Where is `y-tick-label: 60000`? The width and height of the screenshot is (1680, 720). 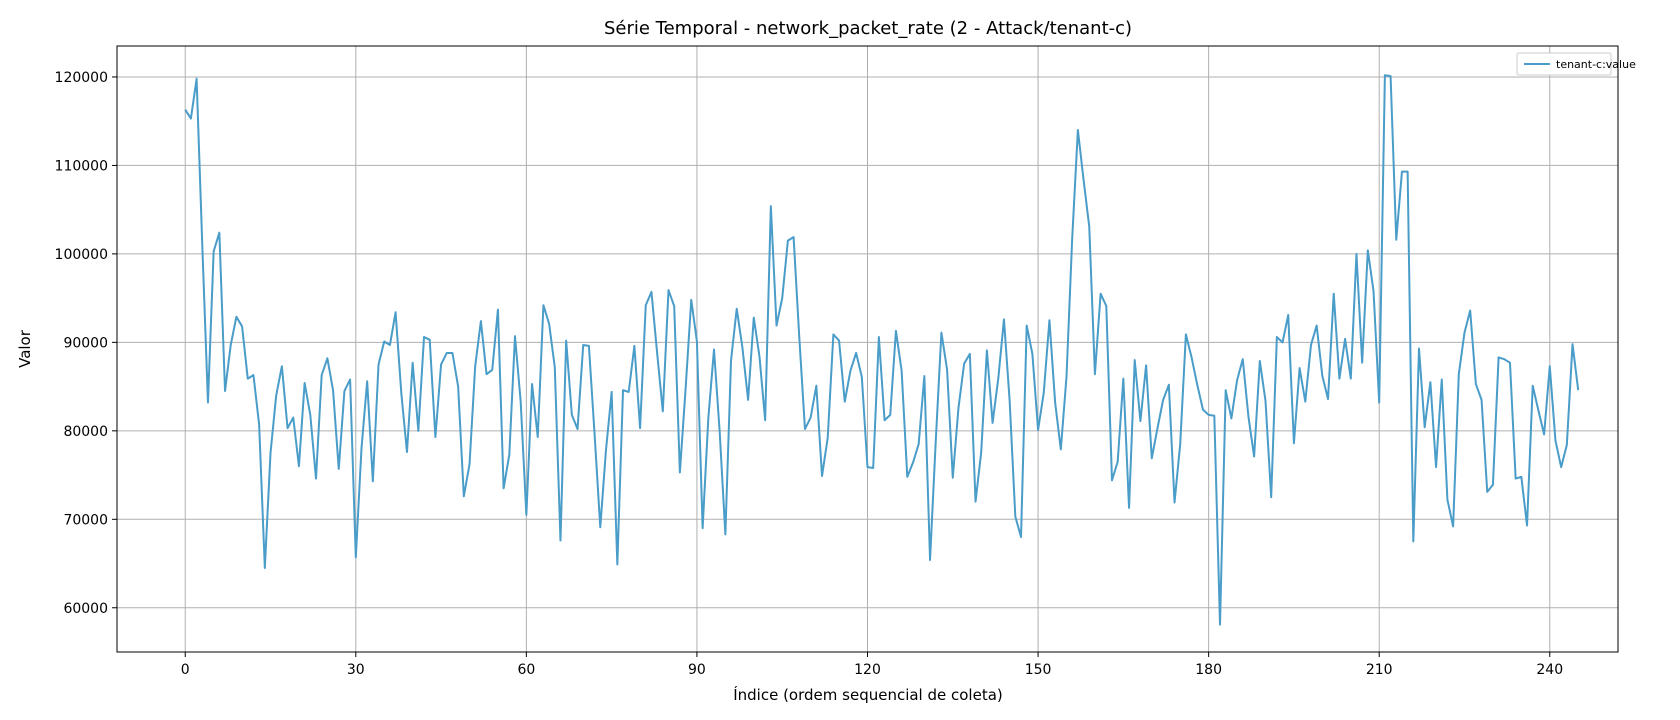
y-tick-label: 60000 is located at coordinates (85, 609).